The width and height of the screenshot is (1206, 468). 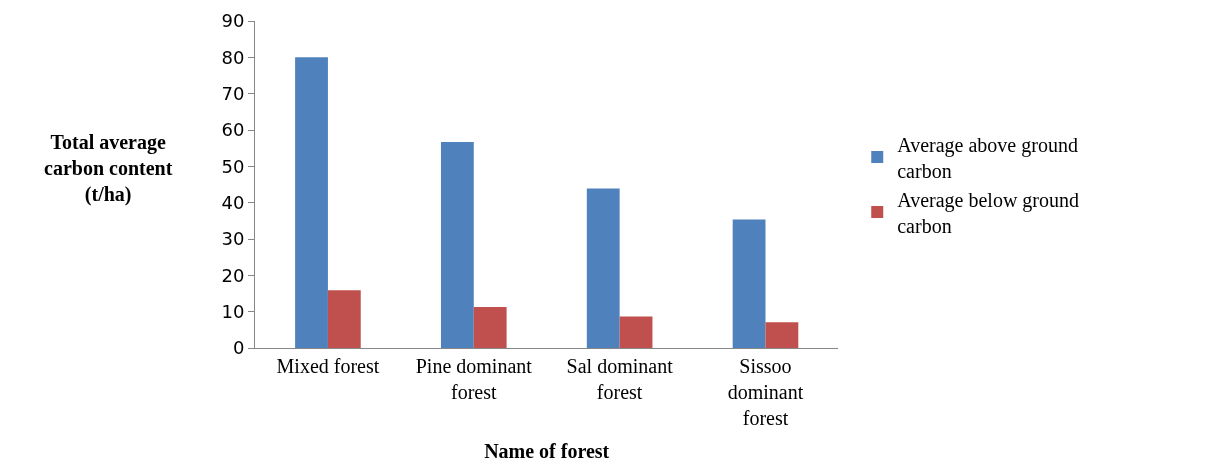 What do you see at coordinates (233, 239) in the screenshot?
I see `y-tick-label: 30` at bounding box center [233, 239].